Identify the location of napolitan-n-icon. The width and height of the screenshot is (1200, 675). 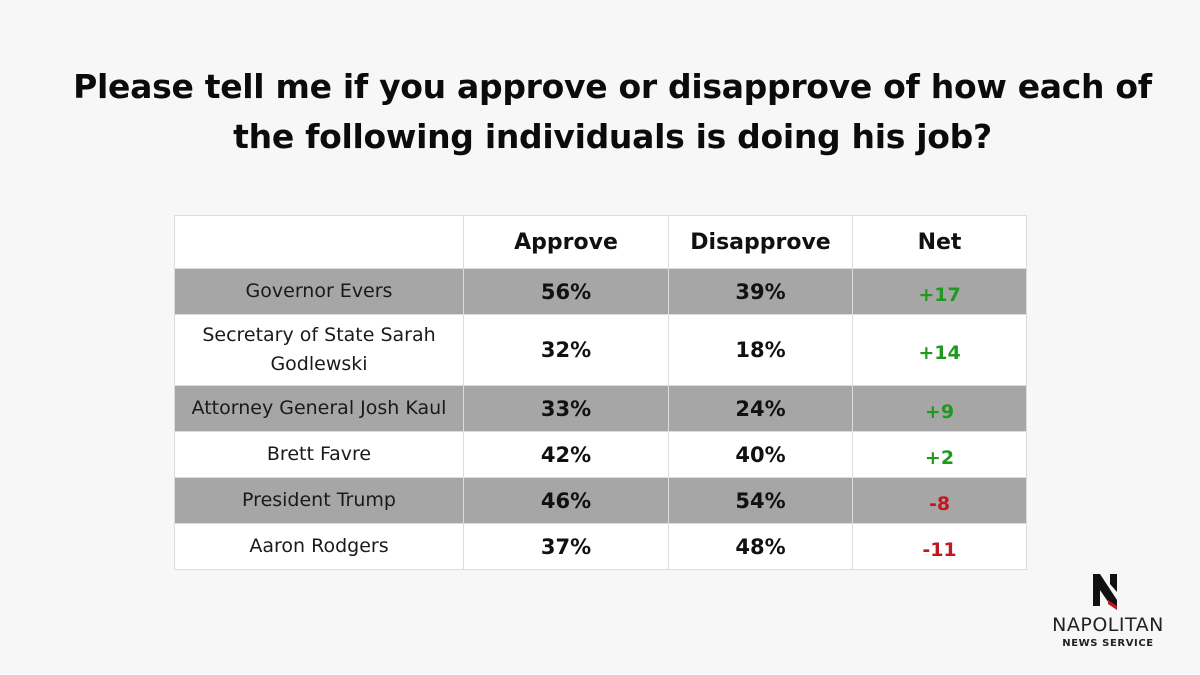
(1105, 592).